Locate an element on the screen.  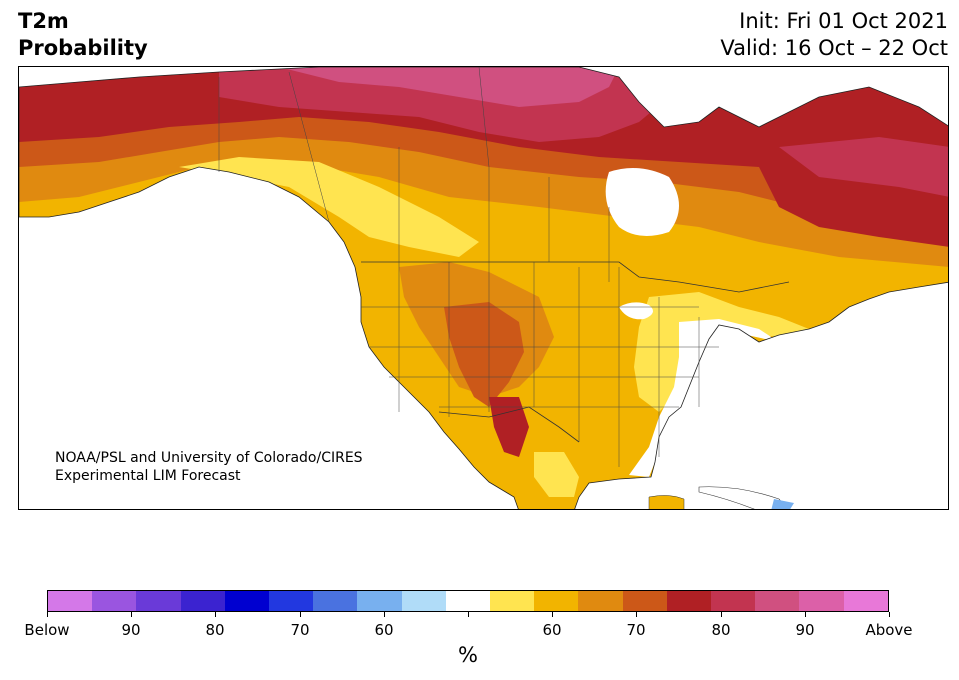
title-line-2: Probability is located at coordinates (83, 48).